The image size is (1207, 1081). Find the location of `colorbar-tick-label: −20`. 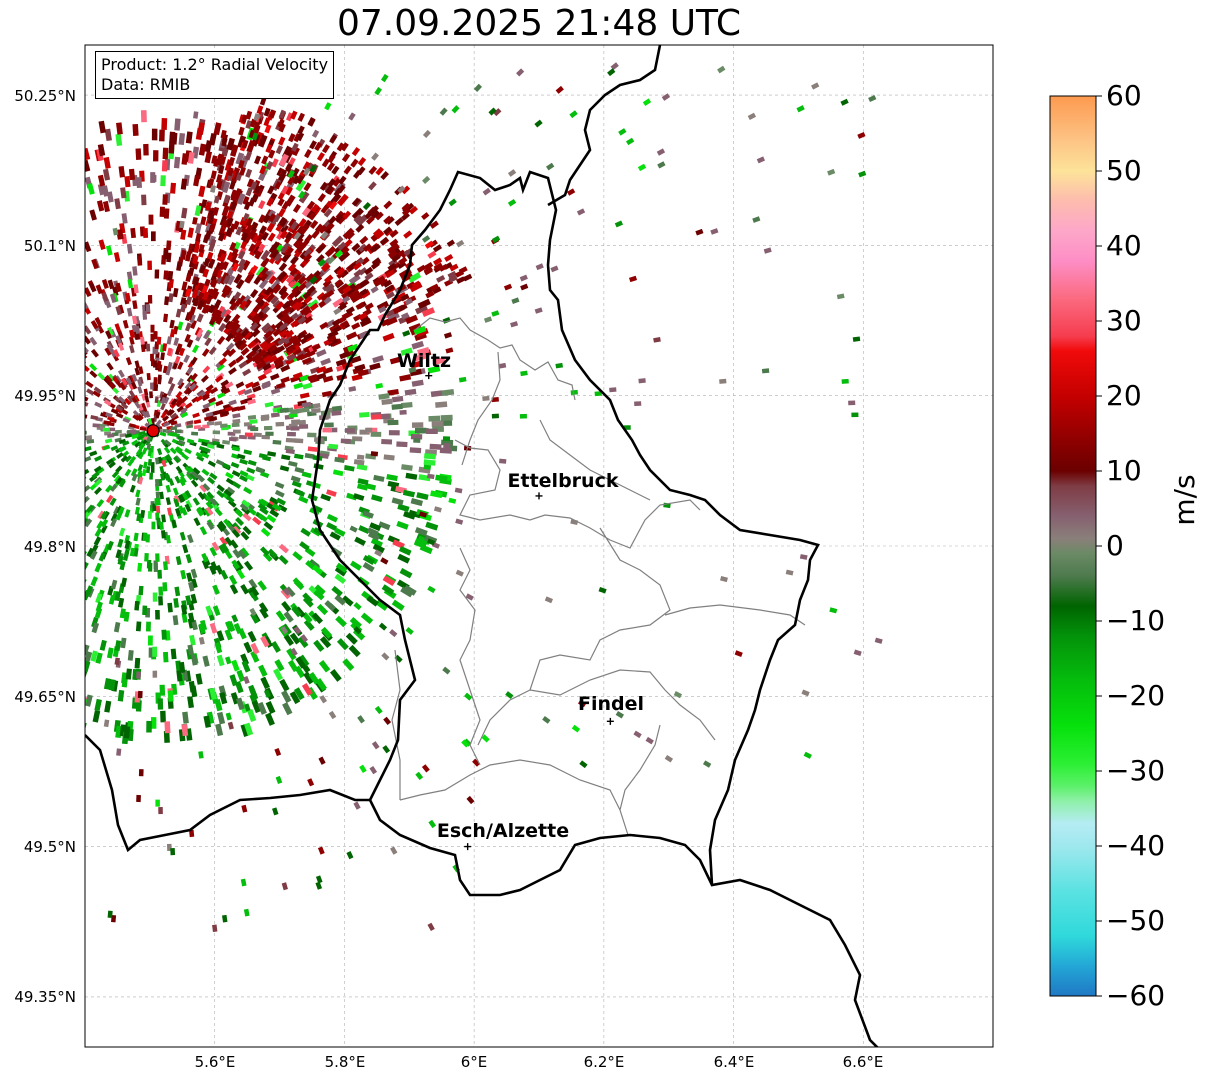

colorbar-tick-label: −20 is located at coordinates (1136, 695).